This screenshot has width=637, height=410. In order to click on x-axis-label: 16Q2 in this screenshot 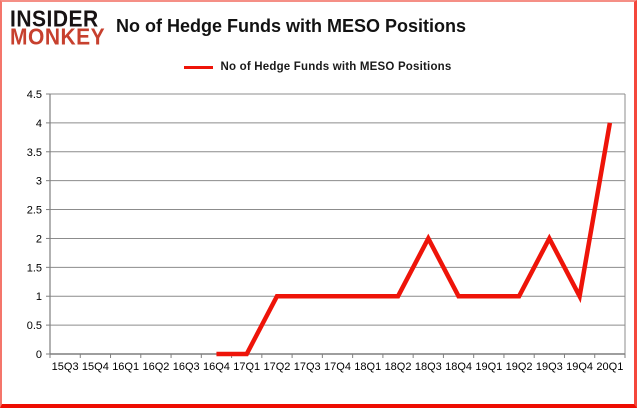, I will do `click(155, 367)`.